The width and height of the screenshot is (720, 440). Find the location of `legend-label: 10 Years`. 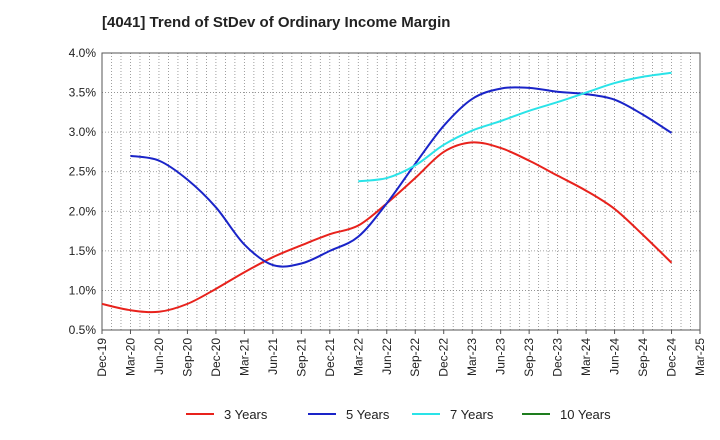

legend-label: 10 Years is located at coordinates (585, 414).